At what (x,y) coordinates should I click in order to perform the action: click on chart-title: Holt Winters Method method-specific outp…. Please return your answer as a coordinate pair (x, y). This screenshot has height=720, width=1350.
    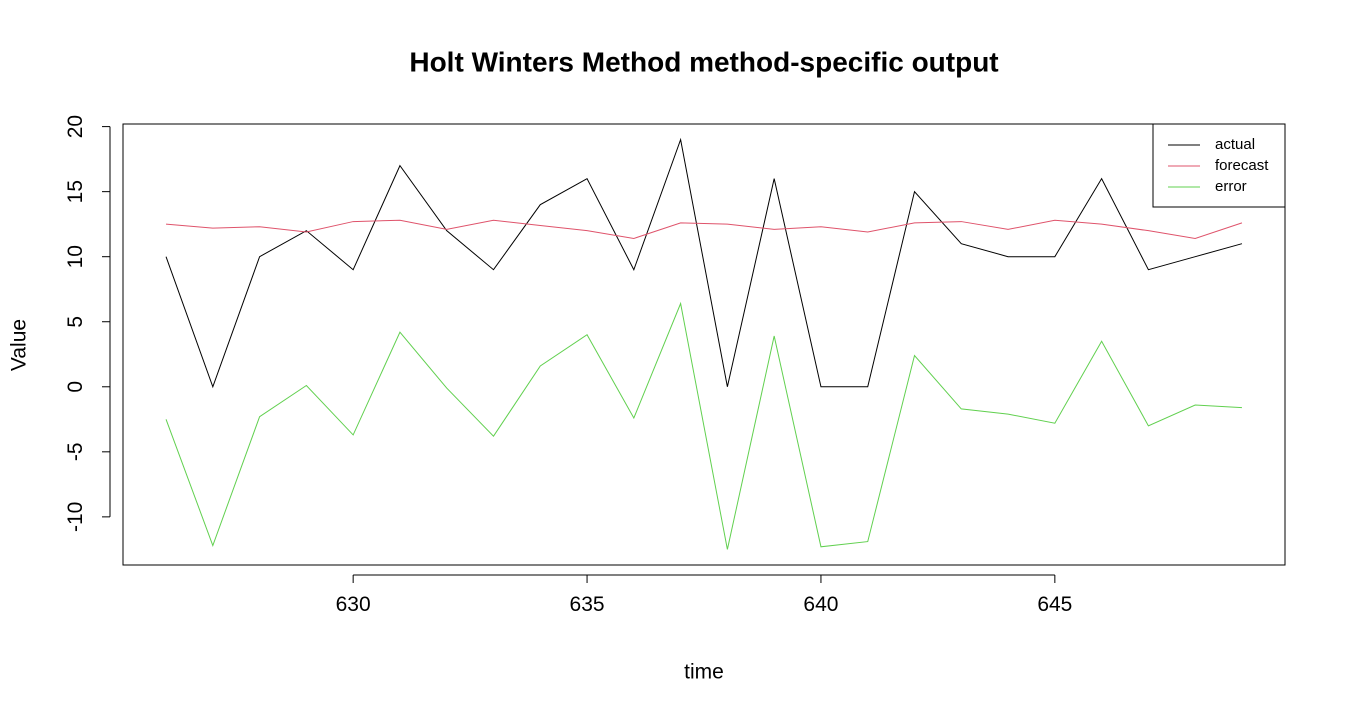
    Looking at the image, I should click on (703, 61).